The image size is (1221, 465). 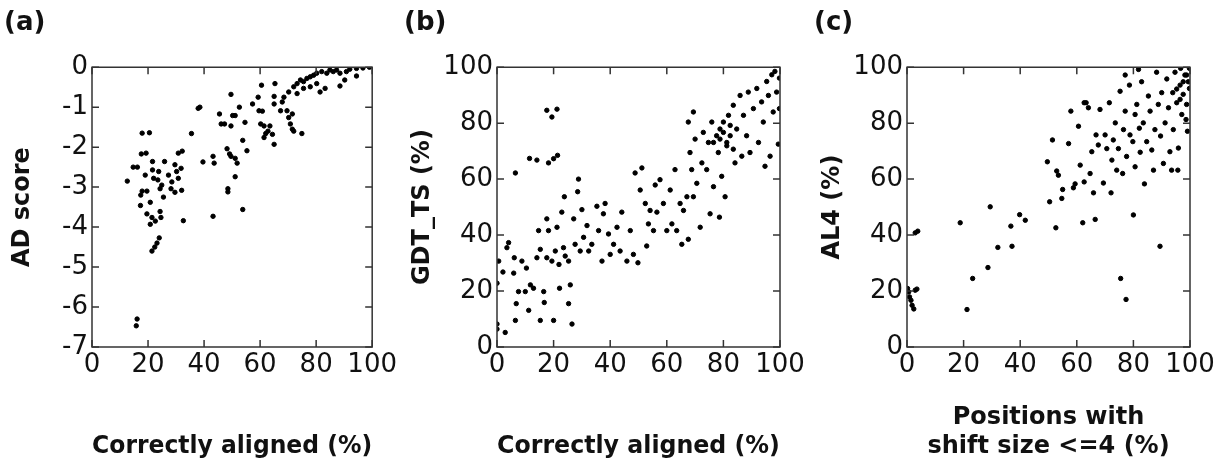 I want to click on chart-title: (b), so click(x=425, y=21).